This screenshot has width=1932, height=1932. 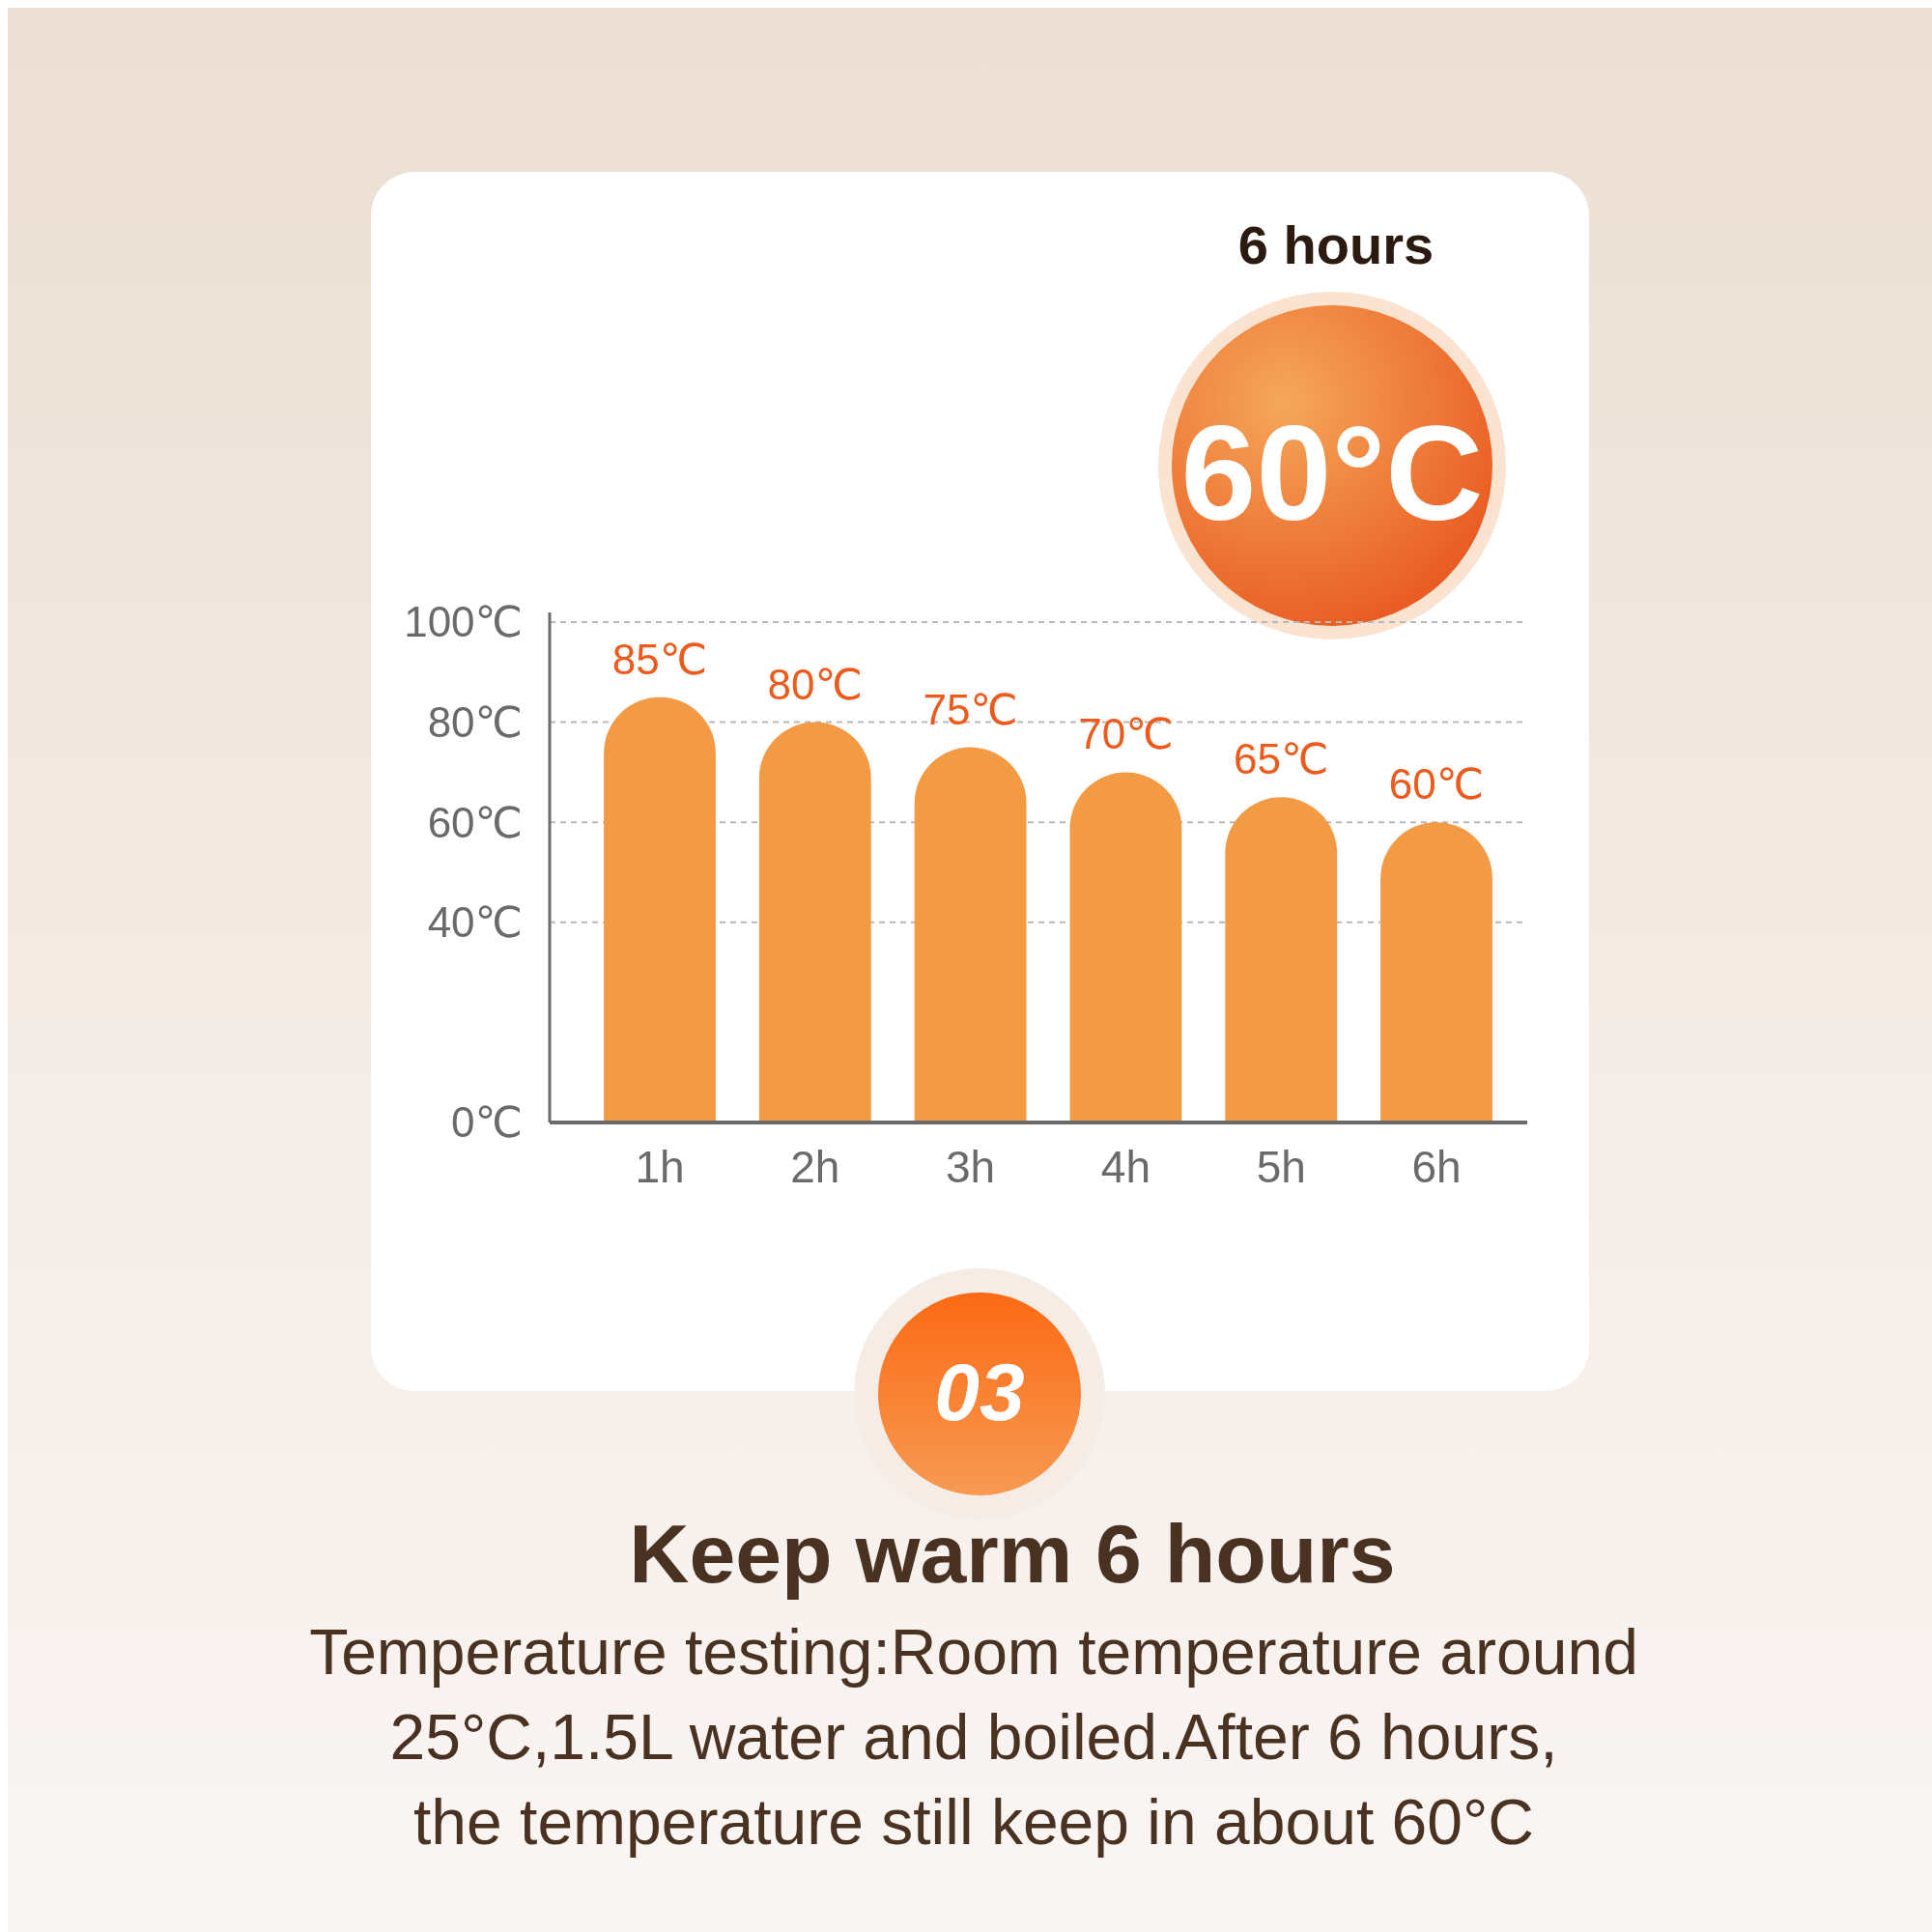 I want to click on text: 60°C, so click(x=1332, y=473).